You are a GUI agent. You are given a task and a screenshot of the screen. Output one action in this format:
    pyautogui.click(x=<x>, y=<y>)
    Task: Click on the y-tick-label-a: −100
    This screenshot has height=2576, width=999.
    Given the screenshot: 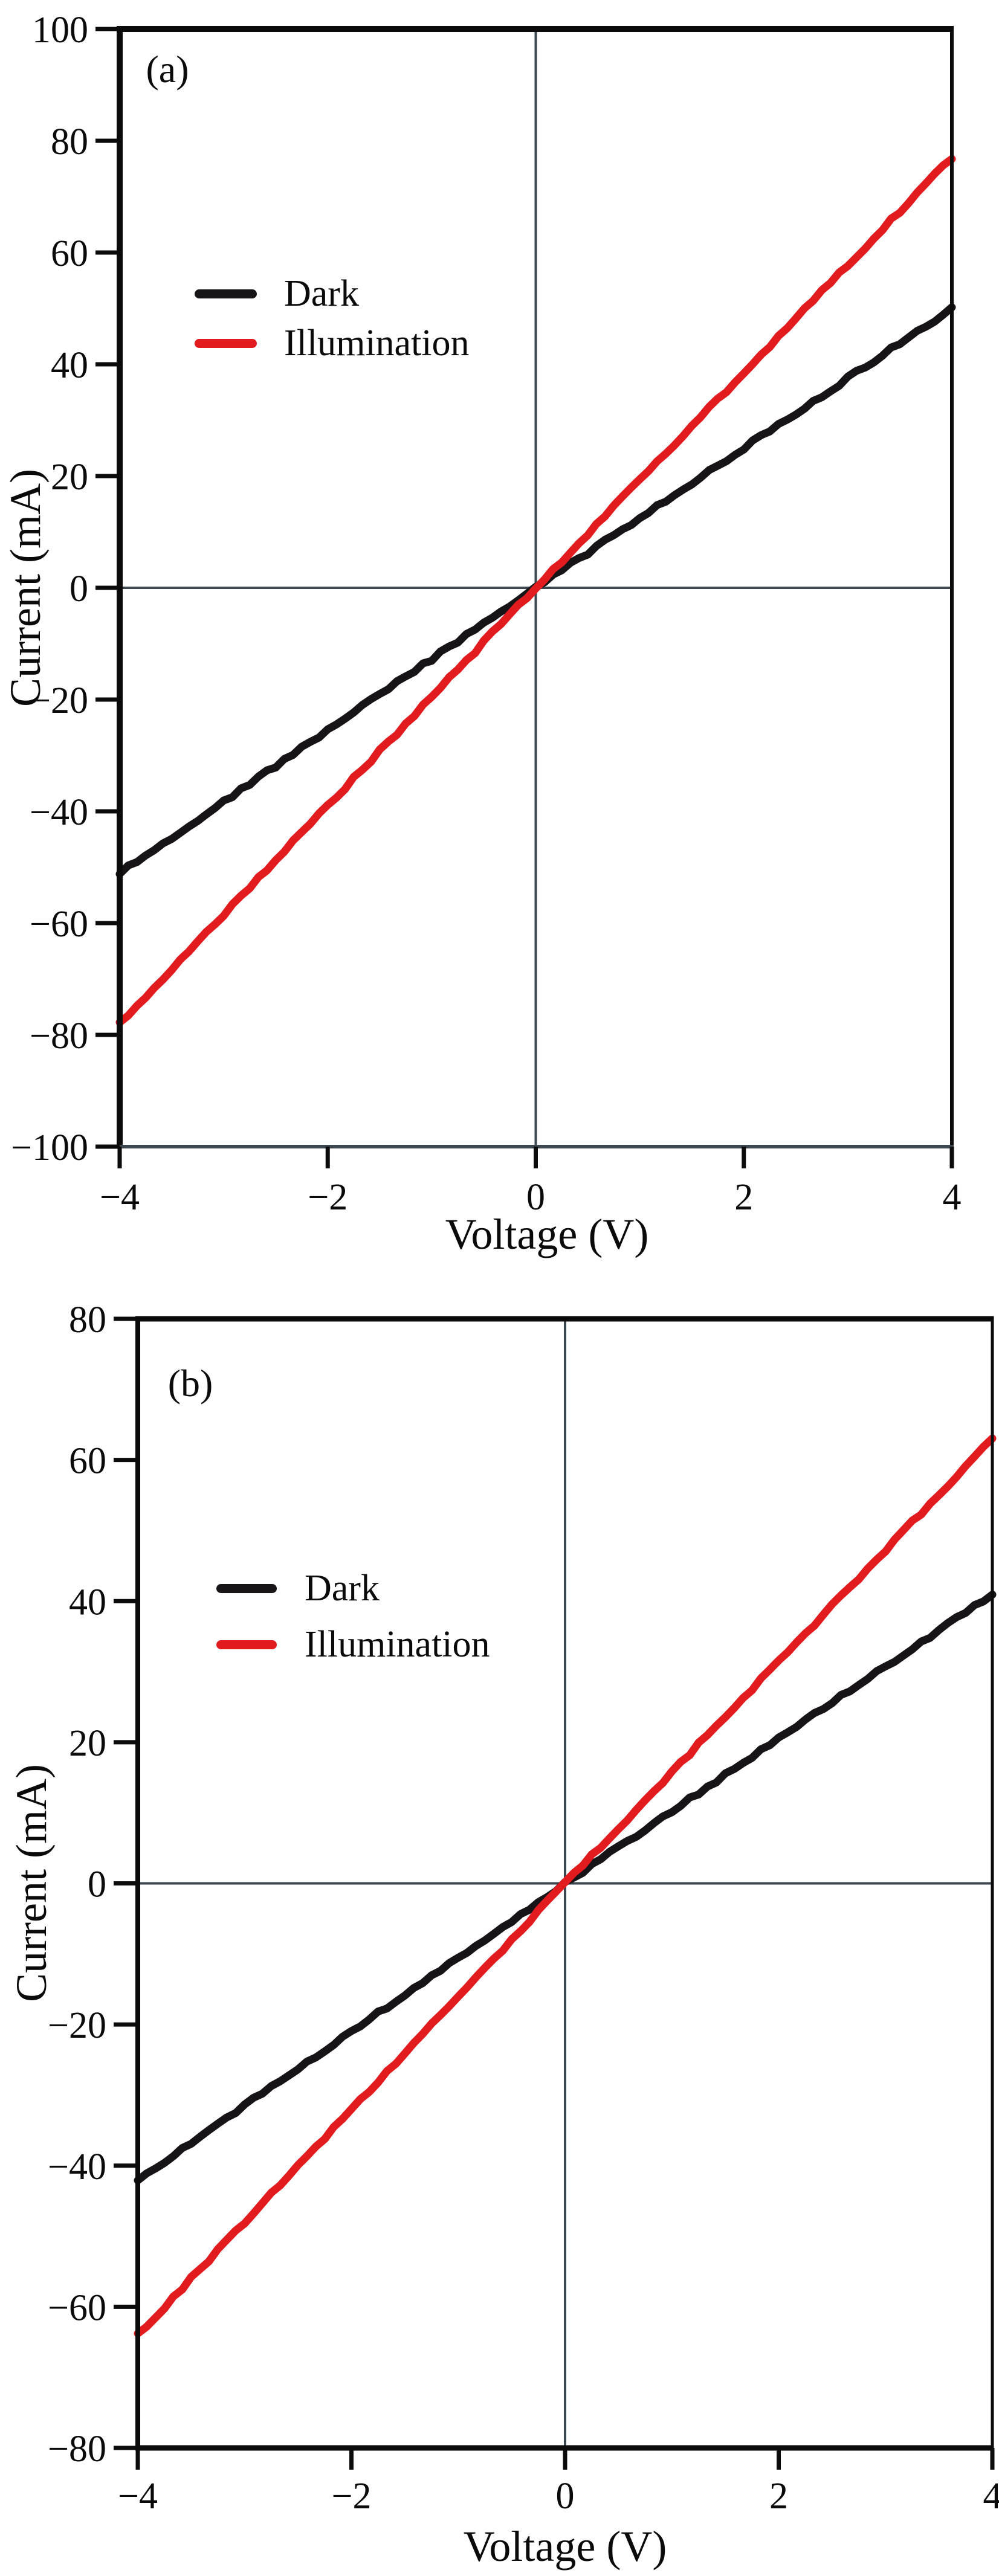 What is the action you would take?
    pyautogui.click(x=49, y=1148)
    